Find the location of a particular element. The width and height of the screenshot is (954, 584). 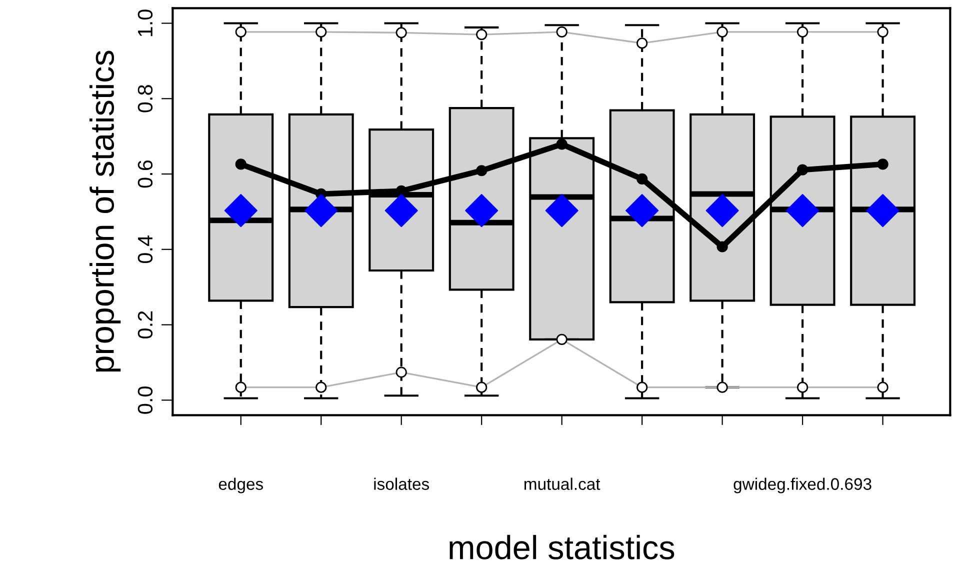

x-tick-label: edges is located at coordinates (240, 486).